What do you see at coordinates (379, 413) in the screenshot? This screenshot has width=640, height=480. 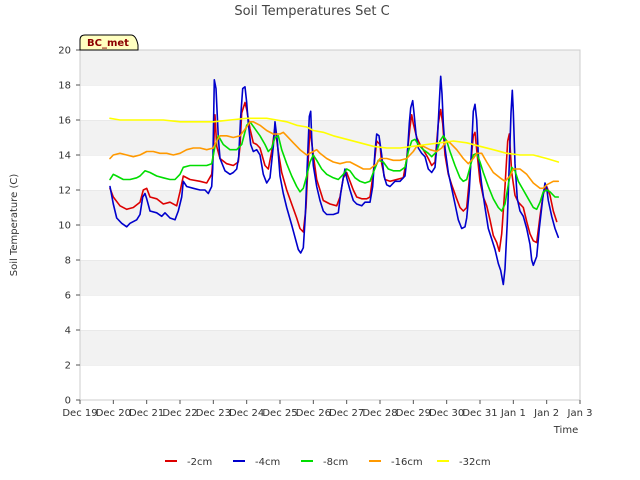 I see `x-tick-label: Dec 28` at bounding box center [379, 413].